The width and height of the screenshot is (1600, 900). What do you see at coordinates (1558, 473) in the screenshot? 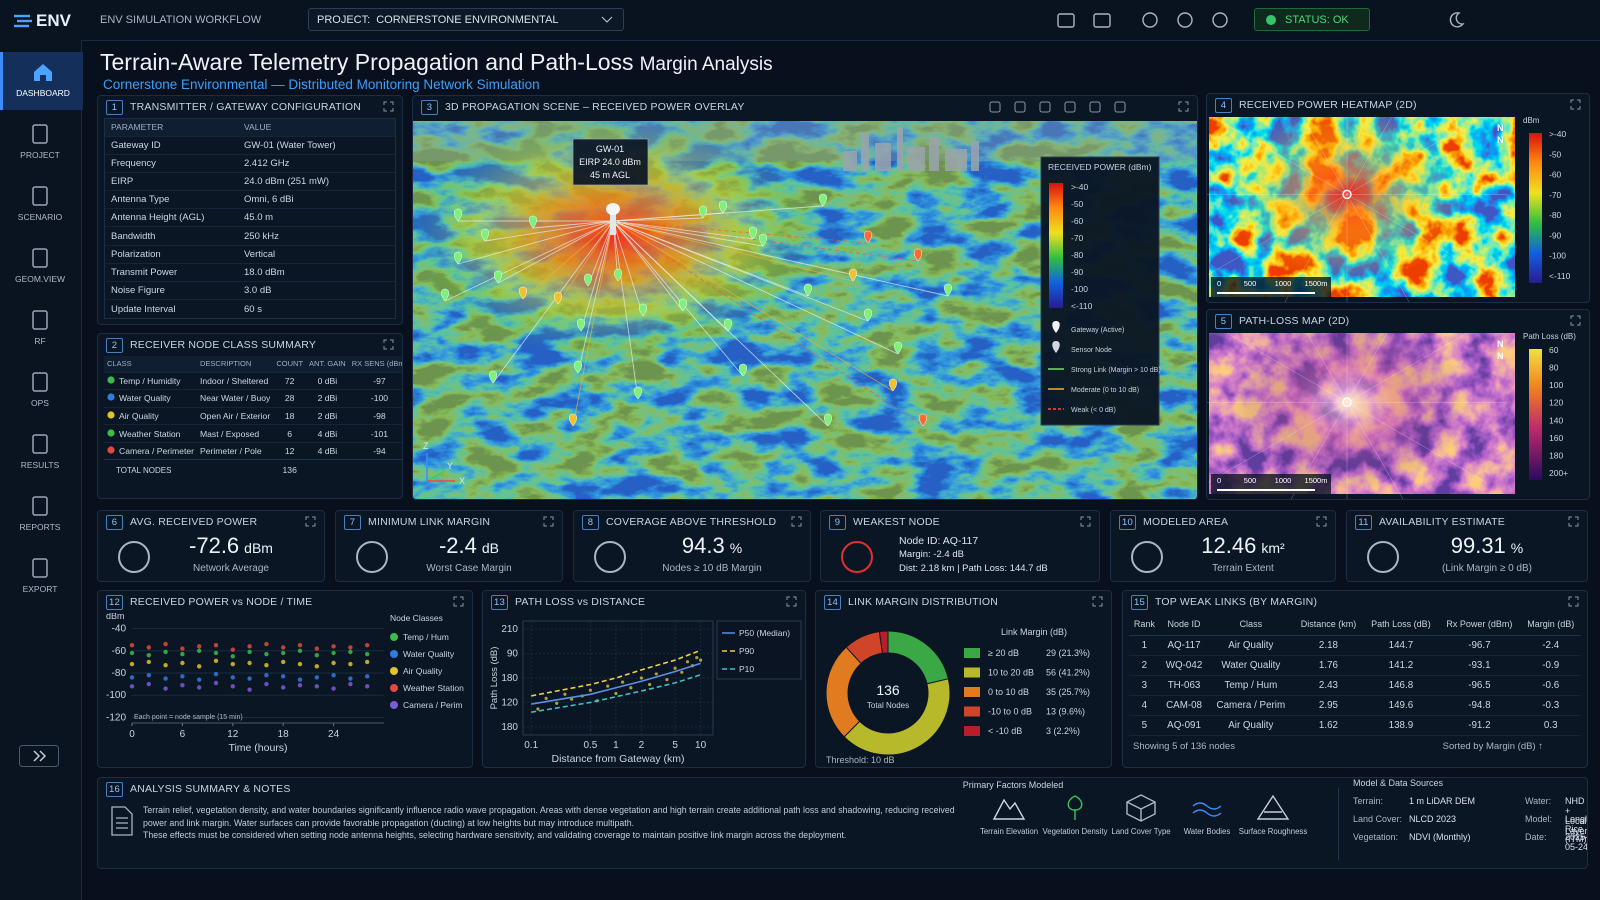
I see `colorbar-label: 200+` at bounding box center [1558, 473].